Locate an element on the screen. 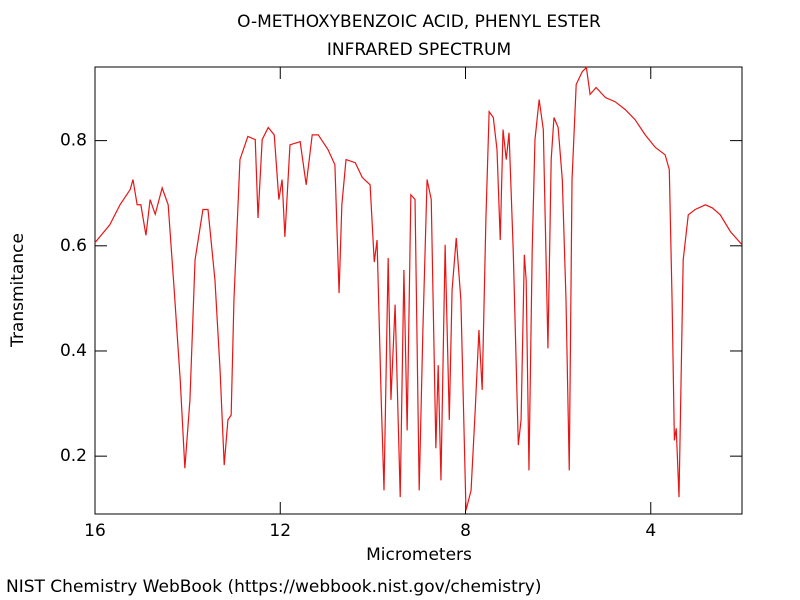 The height and width of the screenshot is (600, 800). y-tick-label: 0.8 is located at coordinates (73, 141).